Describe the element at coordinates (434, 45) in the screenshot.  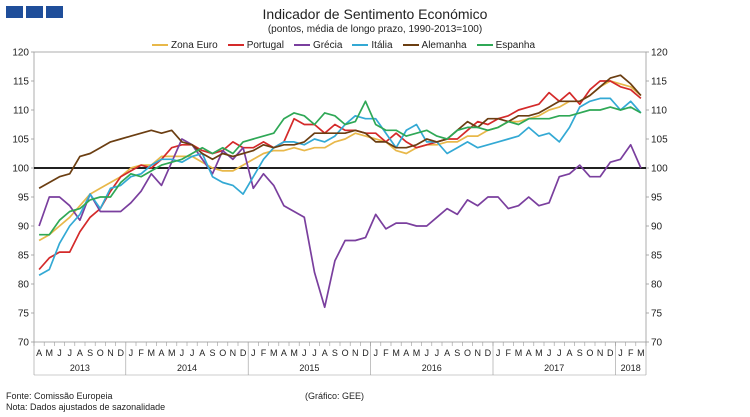
I see `legend-item: Alemanha` at that location.